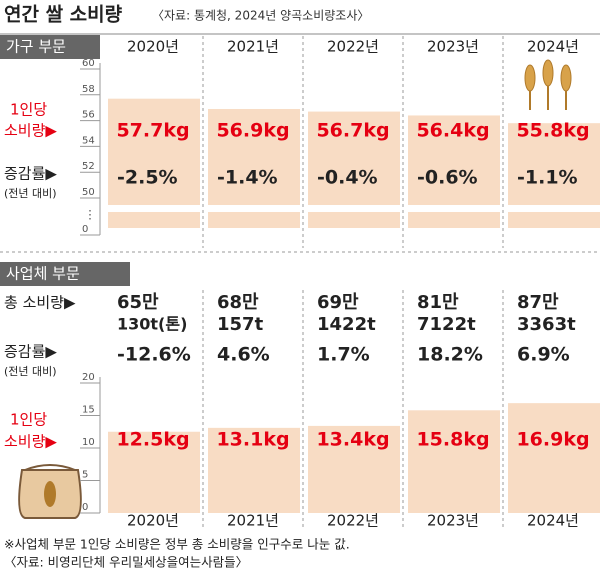 Image resolution: width=600 pixels, height=570 pixels. I want to click on change-label: -2.5%, so click(147, 178).